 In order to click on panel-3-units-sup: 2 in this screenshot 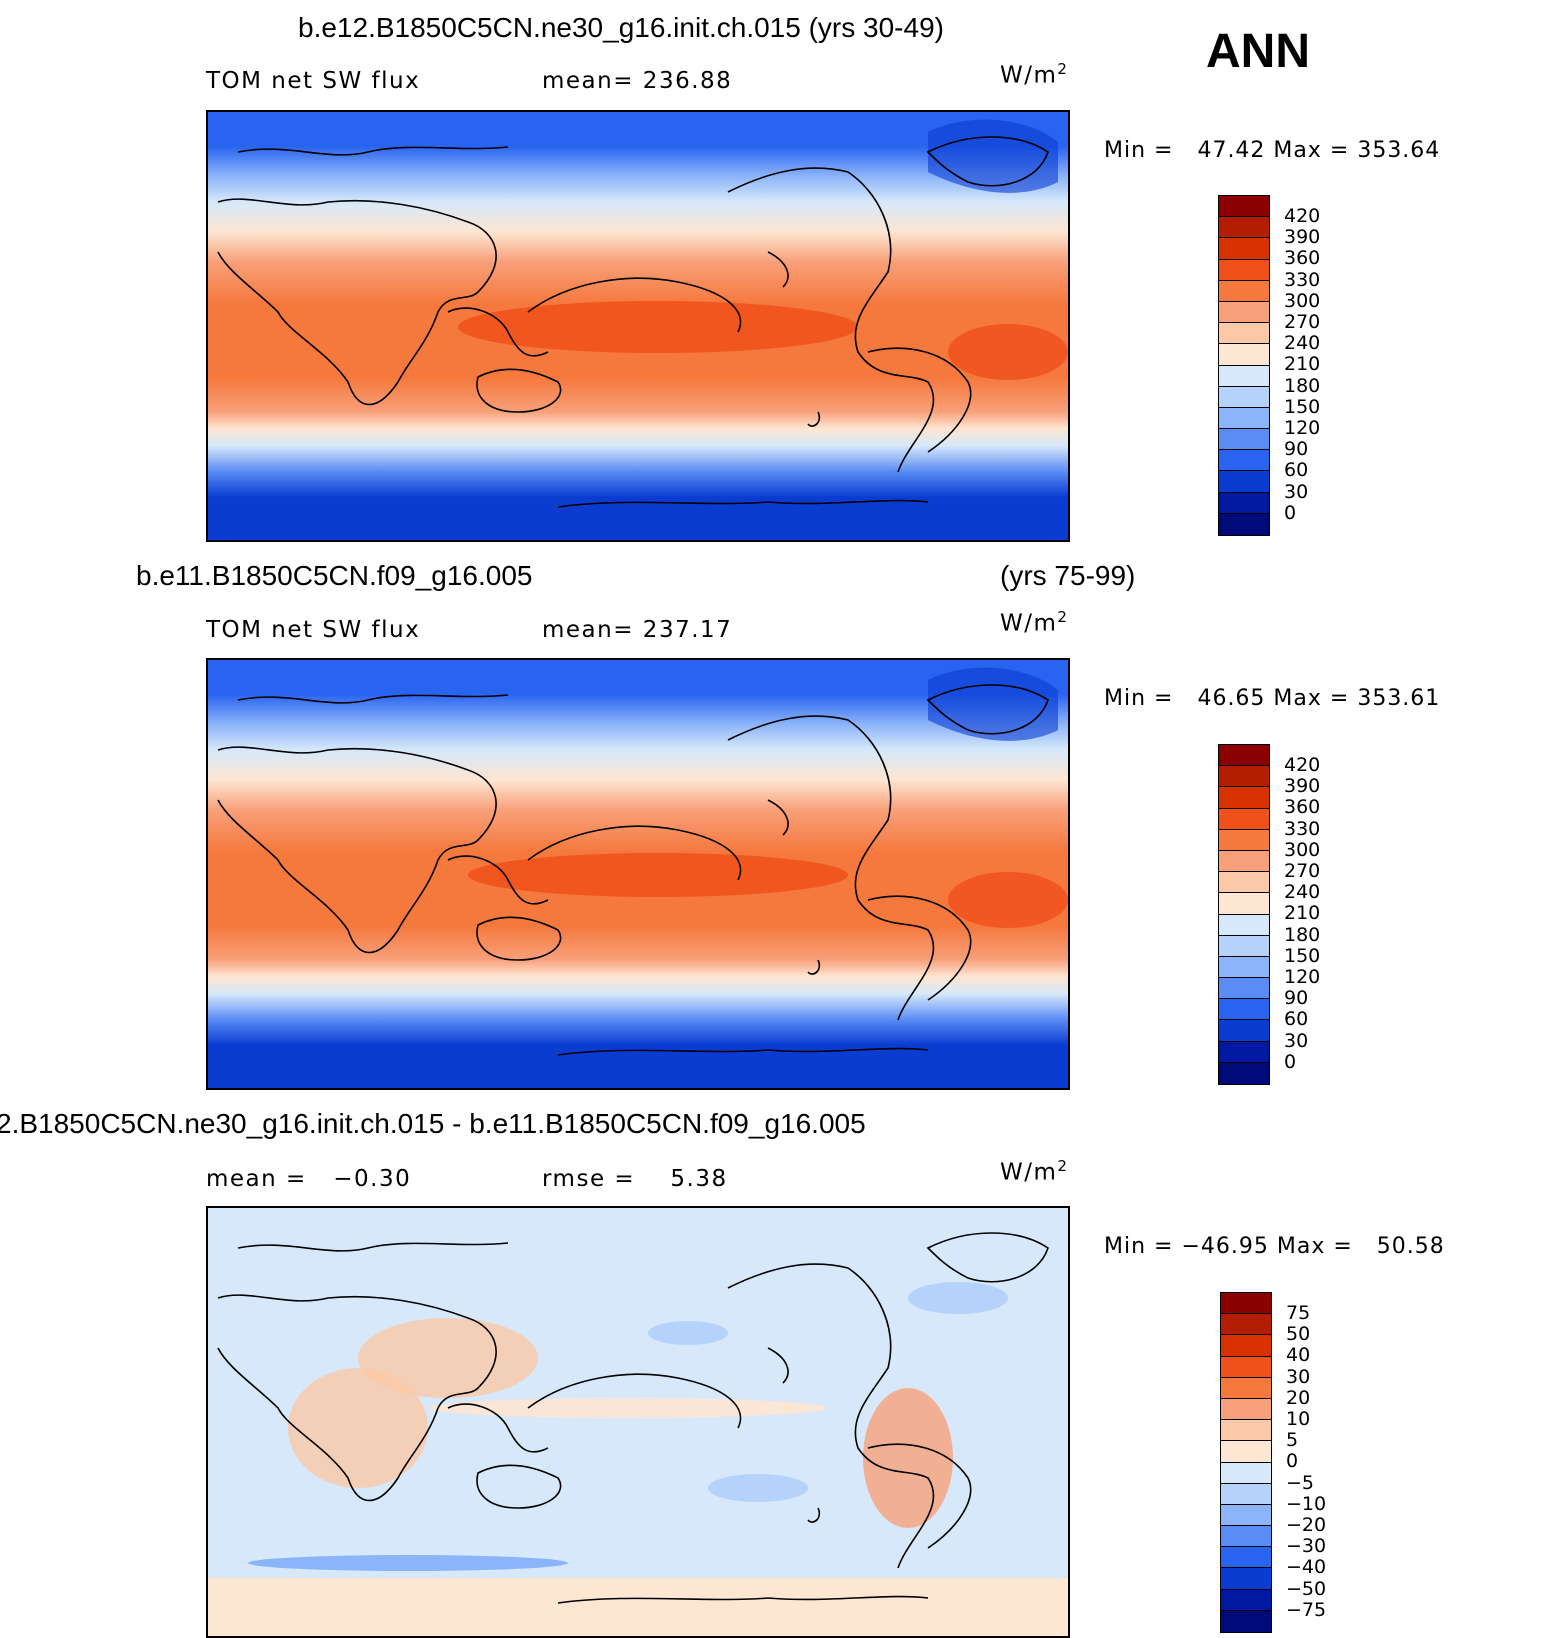, I will do `click(1063, 1166)`.